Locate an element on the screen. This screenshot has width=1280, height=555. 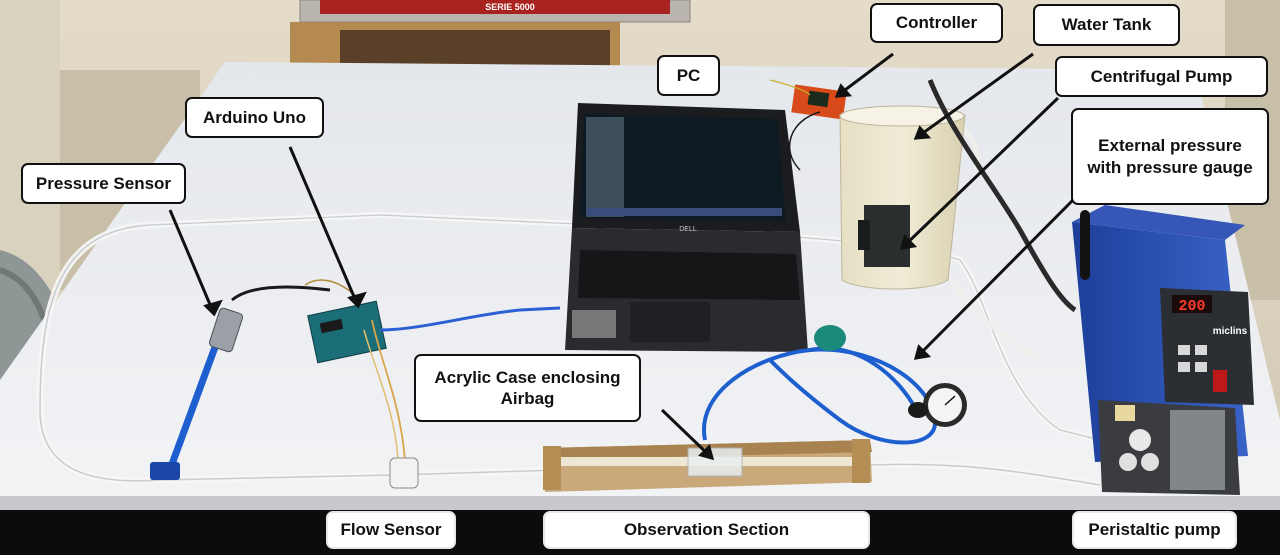
label-acrylic-case: Acrylic Case enclosing Airbag is located at coordinates (527, 388).